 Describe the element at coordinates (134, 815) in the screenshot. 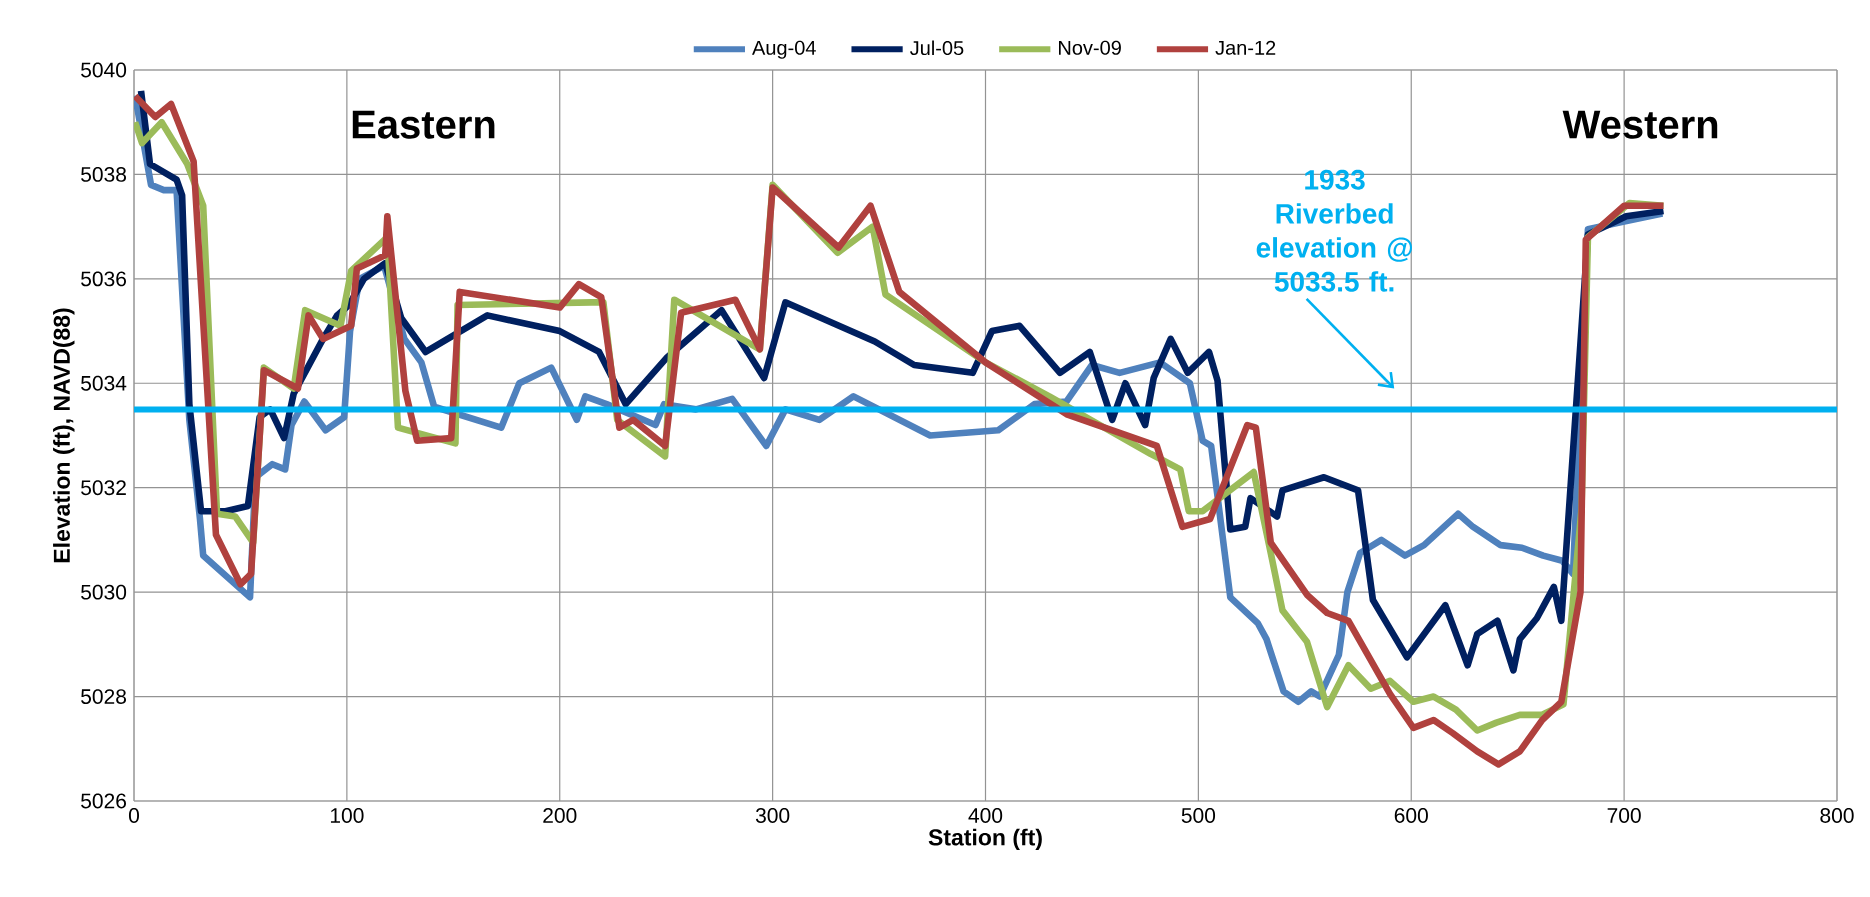

I see `x-tick-label: 0` at that location.